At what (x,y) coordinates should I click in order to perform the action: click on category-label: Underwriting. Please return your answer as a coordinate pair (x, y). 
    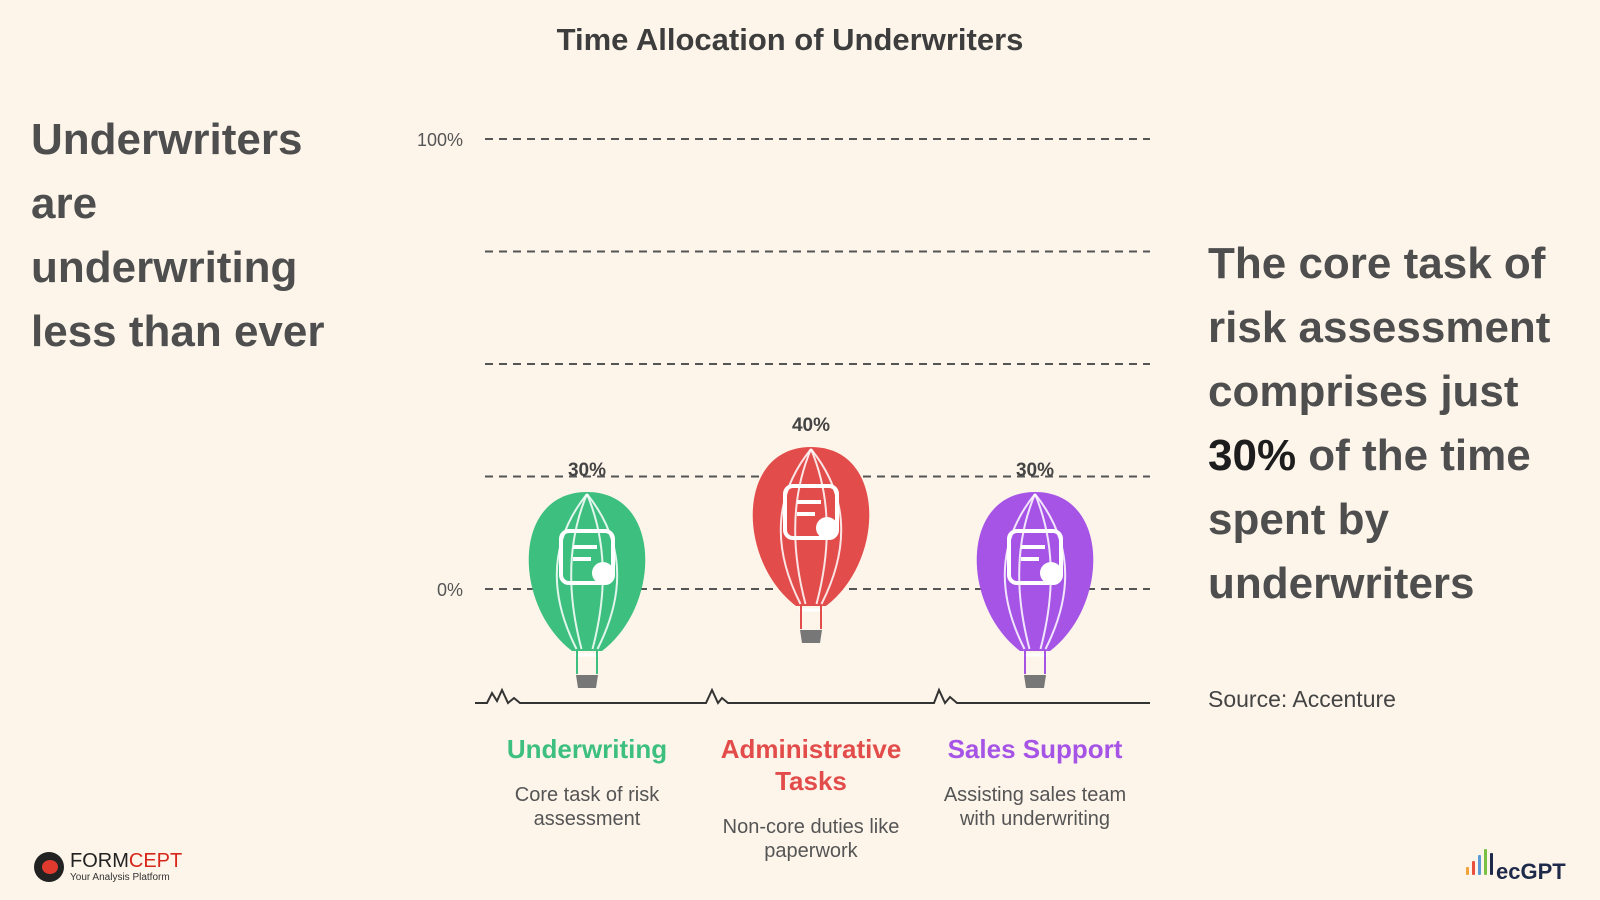
    Looking at the image, I should click on (587, 749).